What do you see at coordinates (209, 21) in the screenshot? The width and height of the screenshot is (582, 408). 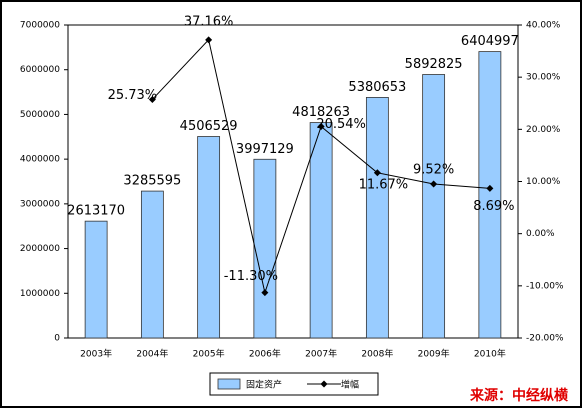 I see `line-label: 37.16%` at bounding box center [209, 21].